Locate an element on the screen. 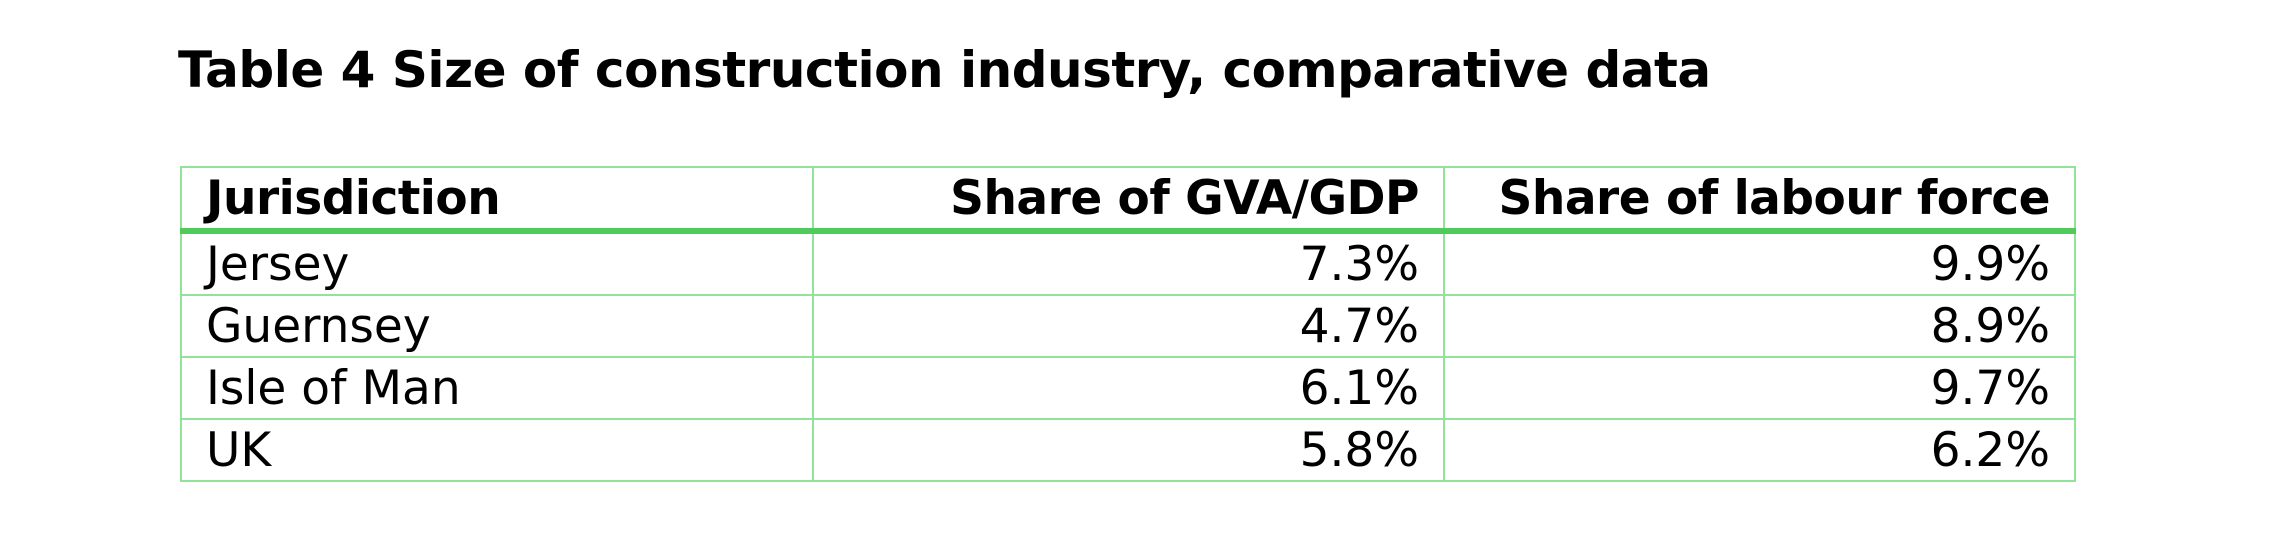  header-jurisdiction: Jurisdiction is located at coordinates (497, 200).